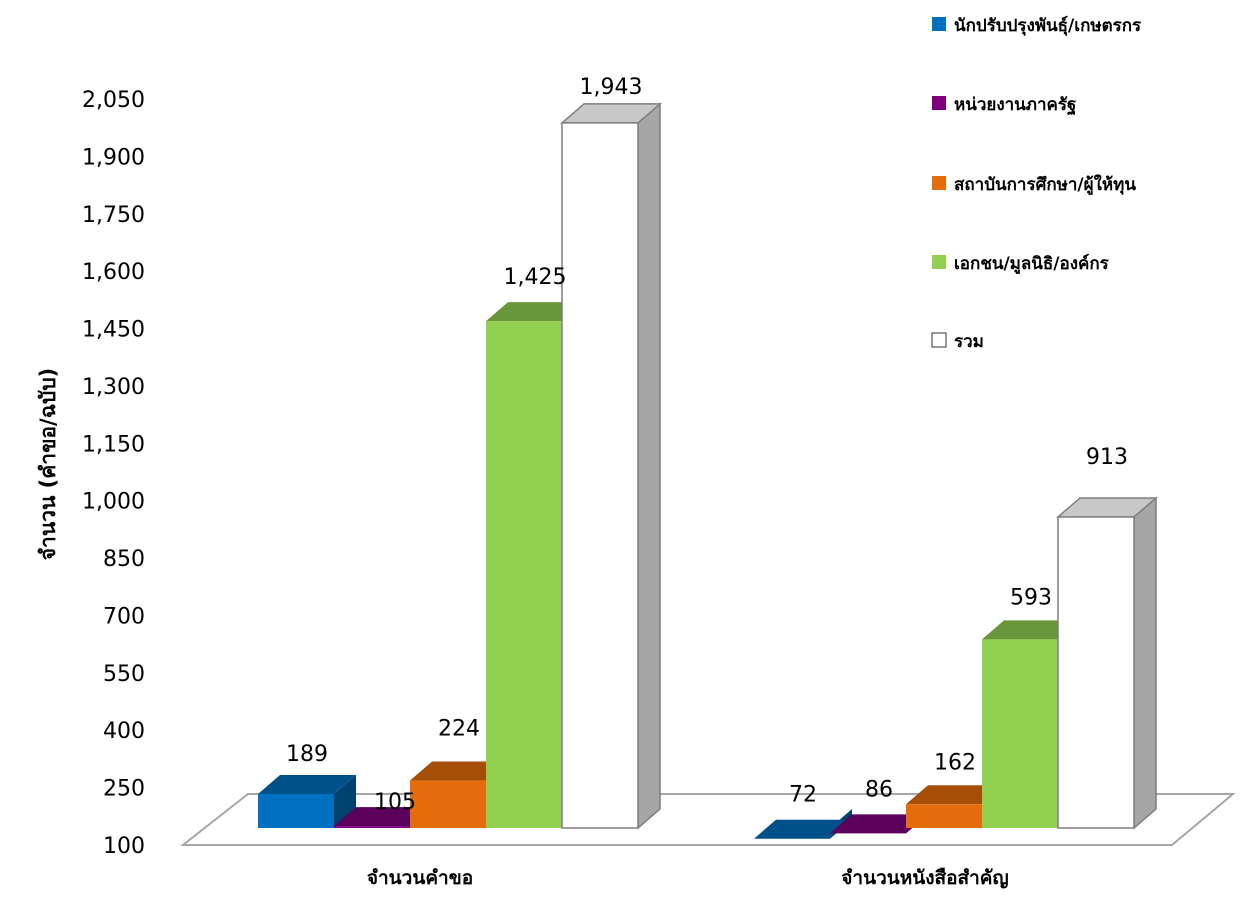 The width and height of the screenshot is (1249, 905). Describe the element at coordinates (969, 342) in the screenshot. I see `legend-label: รวม` at that location.